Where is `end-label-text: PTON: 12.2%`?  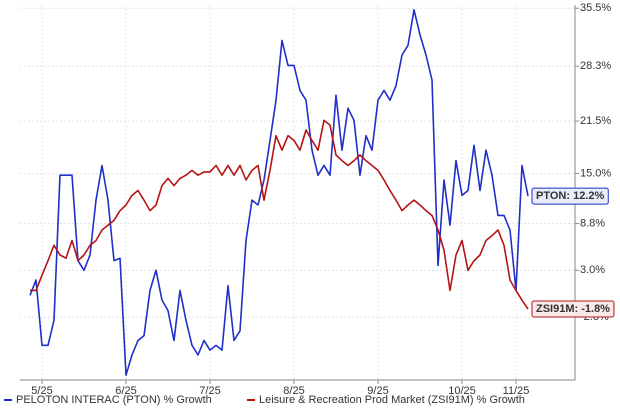 end-label-text: PTON: 12.2% is located at coordinates (570, 196).